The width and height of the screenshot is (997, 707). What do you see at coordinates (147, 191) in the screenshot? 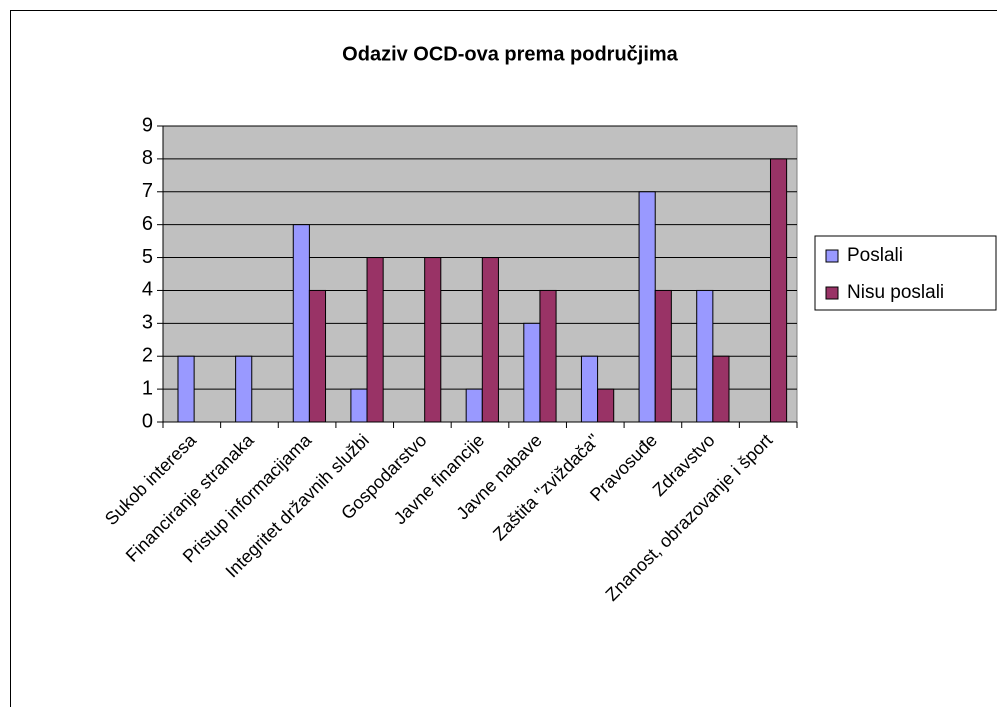
I see `y-tick-label: 7` at bounding box center [147, 191].